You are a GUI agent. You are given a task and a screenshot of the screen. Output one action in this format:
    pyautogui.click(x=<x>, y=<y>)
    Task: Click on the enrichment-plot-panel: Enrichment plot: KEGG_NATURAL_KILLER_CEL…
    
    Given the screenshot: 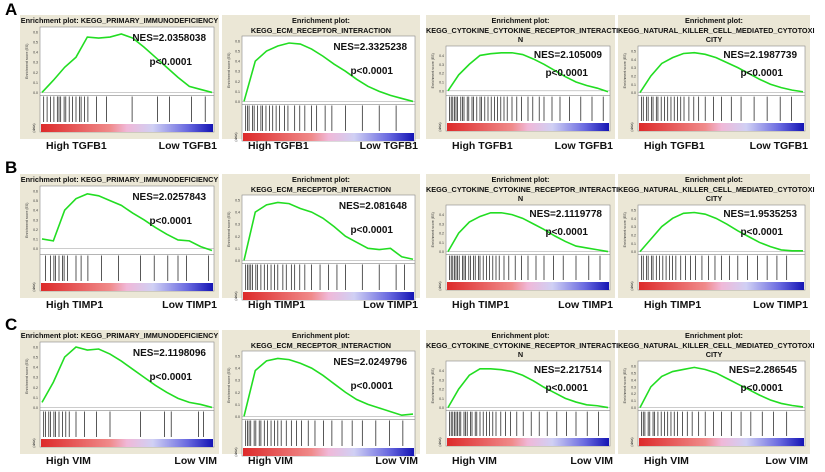 What is the action you would take?
    pyautogui.click(x=716, y=77)
    